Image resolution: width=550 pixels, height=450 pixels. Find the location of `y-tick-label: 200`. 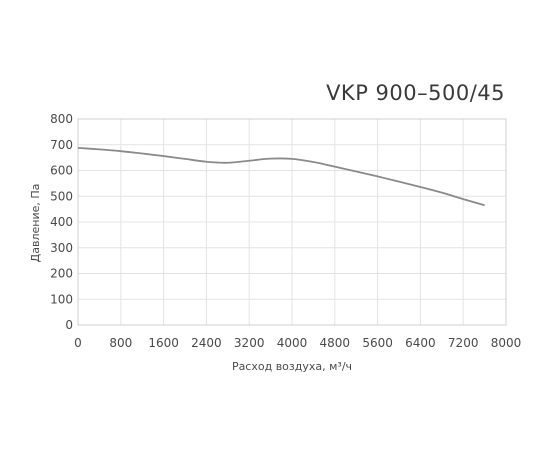

y-tick-label: 200 is located at coordinates (61, 274).